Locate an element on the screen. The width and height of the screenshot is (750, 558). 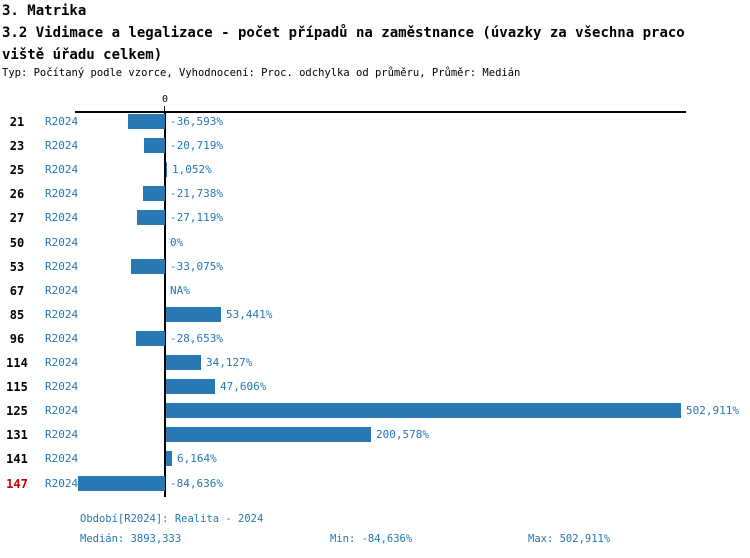
row-number: 114 is located at coordinates (17, 363).